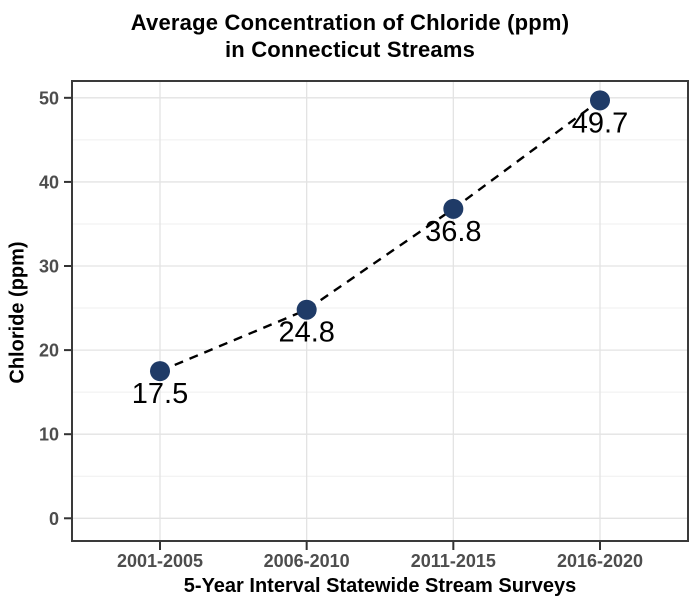 This screenshot has width=700, height=610. What do you see at coordinates (49, 351) in the screenshot?
I see `y-axis-tick-label: 20` at bounding box center [49, 351].